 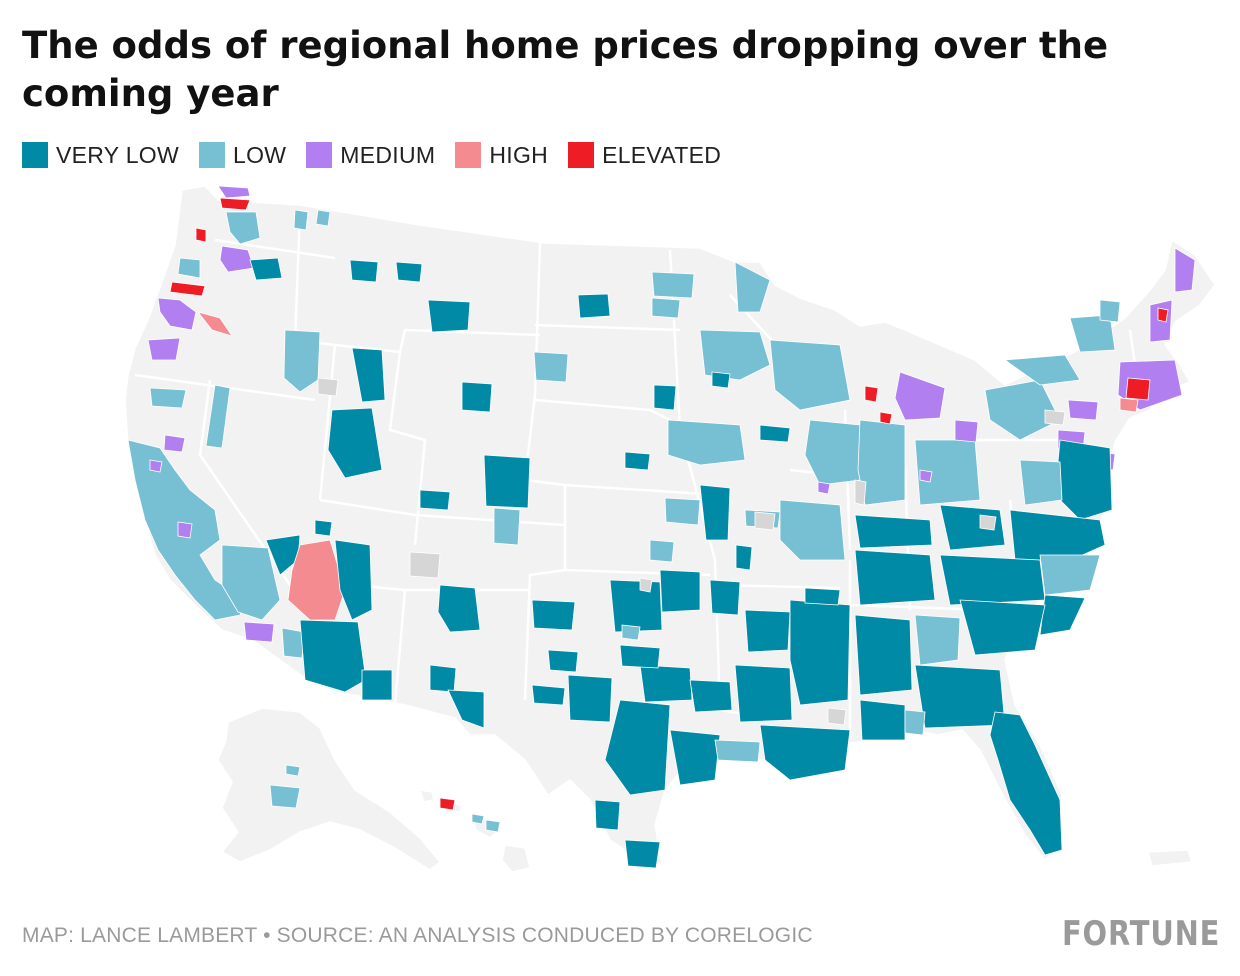 What do you see at coordinates (1140, 934) in the screenshot?
I see `fortune-logo: FORTUNE` at bounding box center [1140, 934].